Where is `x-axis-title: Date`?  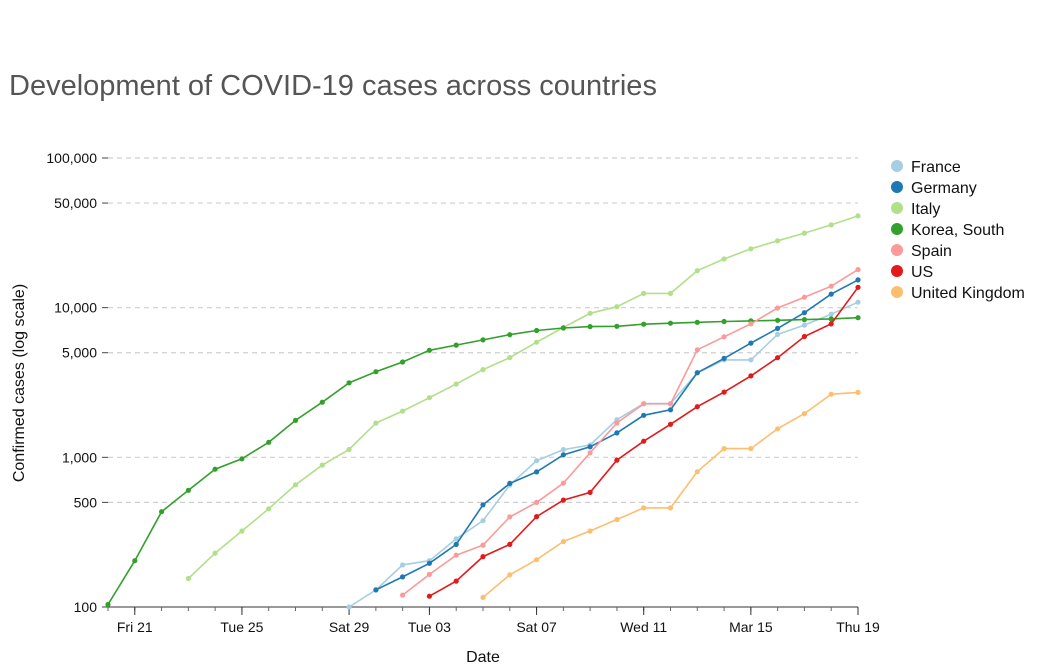
x-axis-title: Date is located at coordinates (483, 657).